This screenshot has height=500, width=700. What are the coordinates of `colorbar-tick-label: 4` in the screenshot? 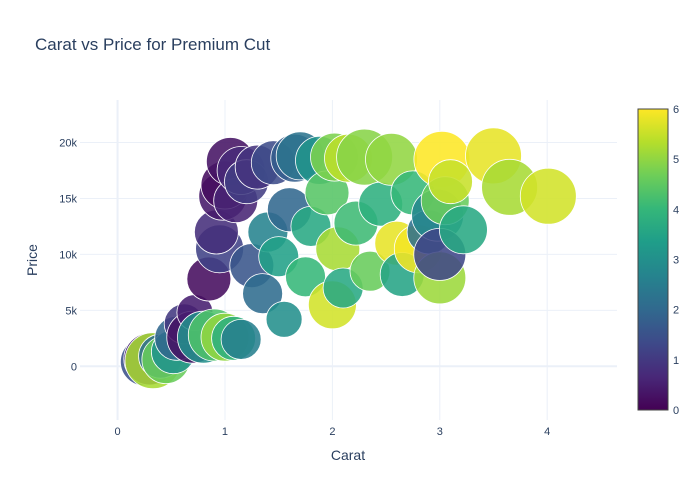 It's located at (676, 210).